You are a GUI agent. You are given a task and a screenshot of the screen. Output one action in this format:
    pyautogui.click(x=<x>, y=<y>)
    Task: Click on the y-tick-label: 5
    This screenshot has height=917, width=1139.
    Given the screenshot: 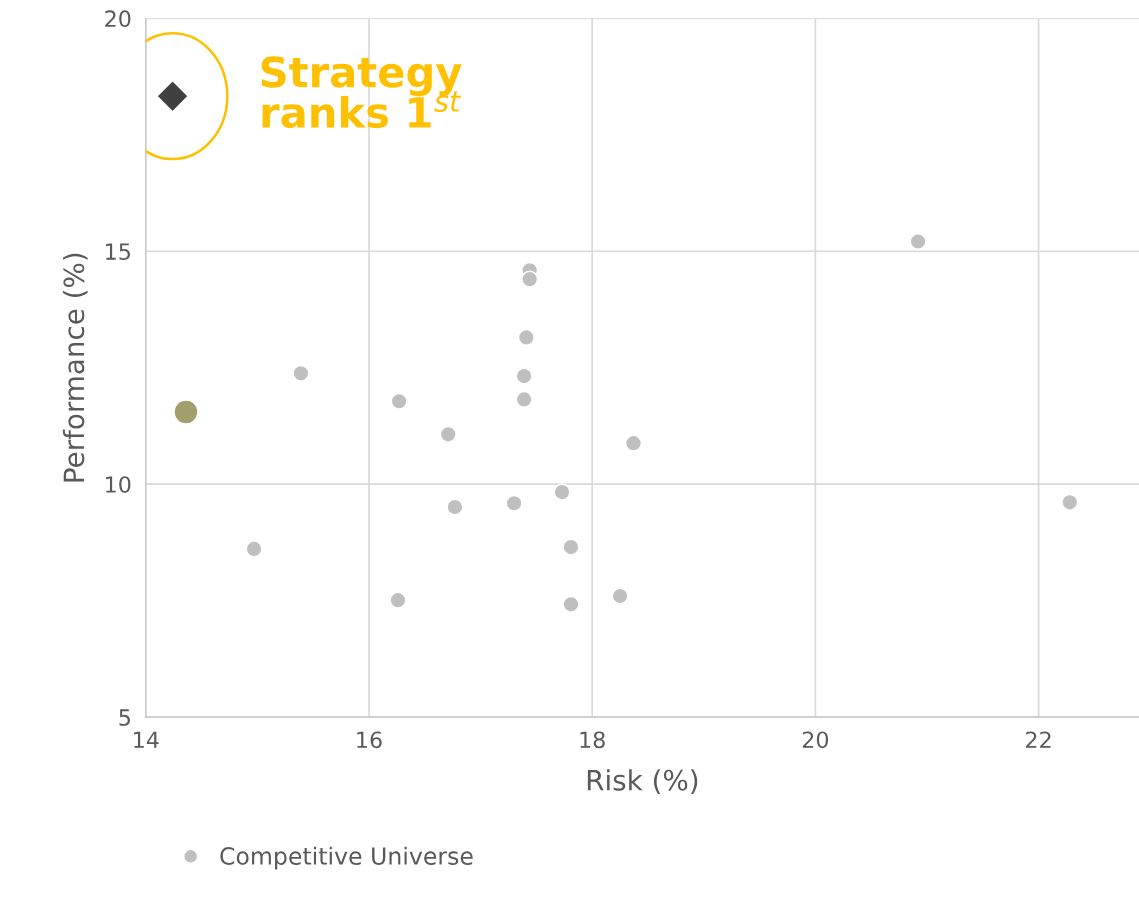 What is the action you would take?
    pyautogui.click(x=124, y=717)
    